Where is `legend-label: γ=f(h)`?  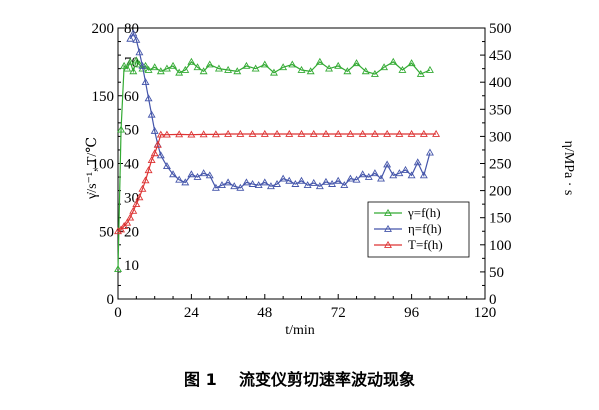
legend-label: γ=f(h) is located at coordinates (424, 212).